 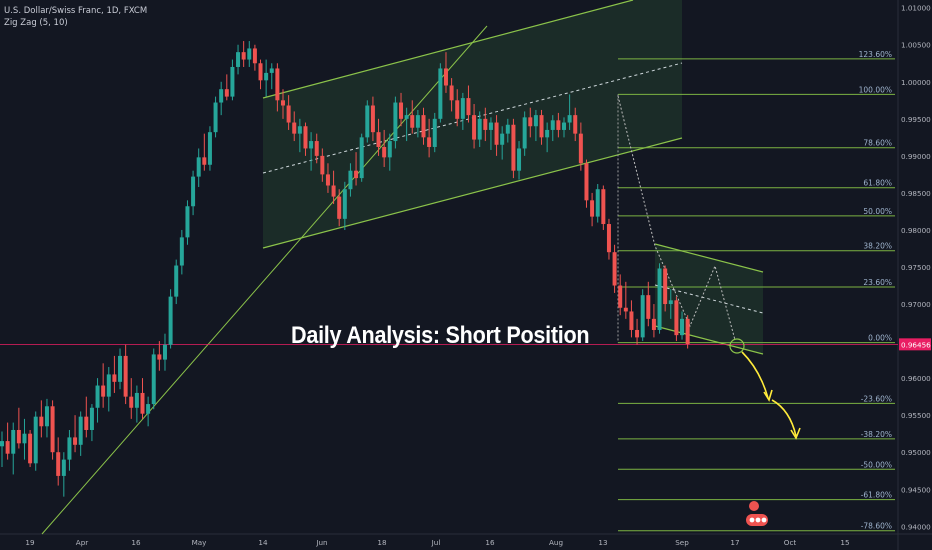 What do you see at coordinates (76, 11) in the screenshot?
I see `symbol-title: U.S. Dollar/Swiss Franc, 1D, FXCM` at bounding box center [76, 11].